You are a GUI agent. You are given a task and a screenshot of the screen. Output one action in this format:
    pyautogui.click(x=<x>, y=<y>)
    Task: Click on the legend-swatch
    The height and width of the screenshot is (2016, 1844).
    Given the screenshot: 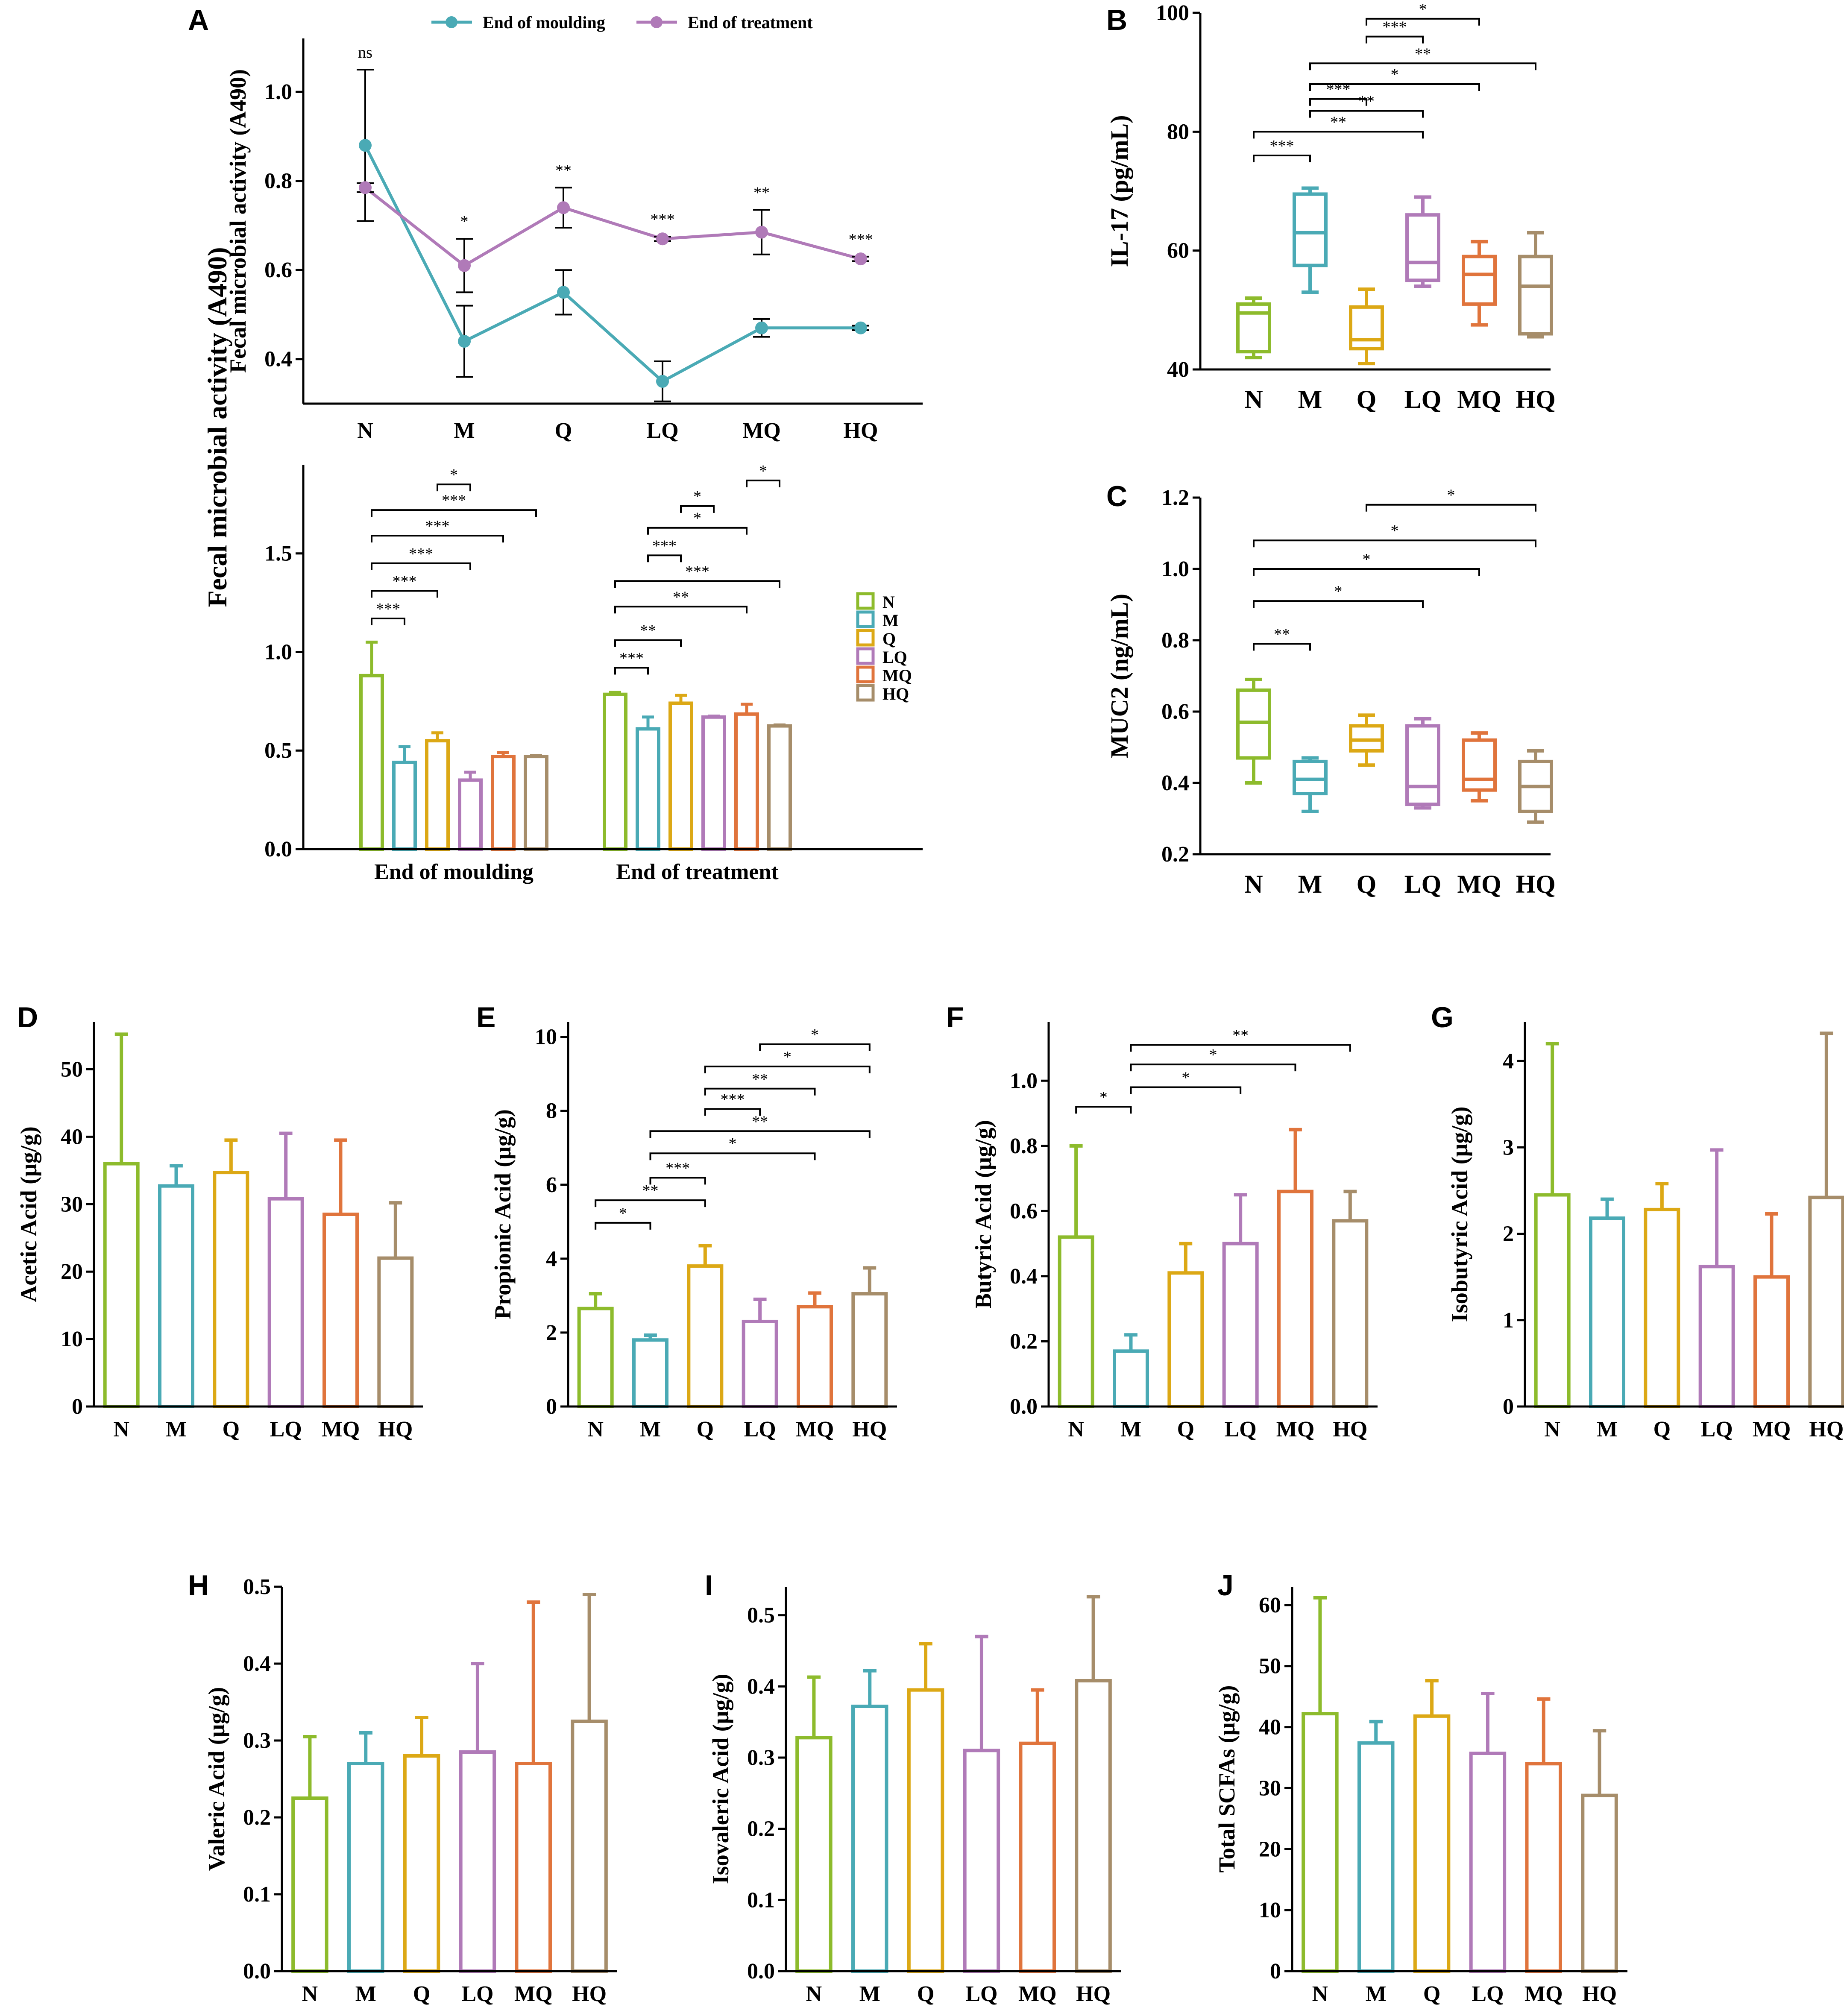 What is the action you would take?
    pyautogui.click(x=865, y=674)
    